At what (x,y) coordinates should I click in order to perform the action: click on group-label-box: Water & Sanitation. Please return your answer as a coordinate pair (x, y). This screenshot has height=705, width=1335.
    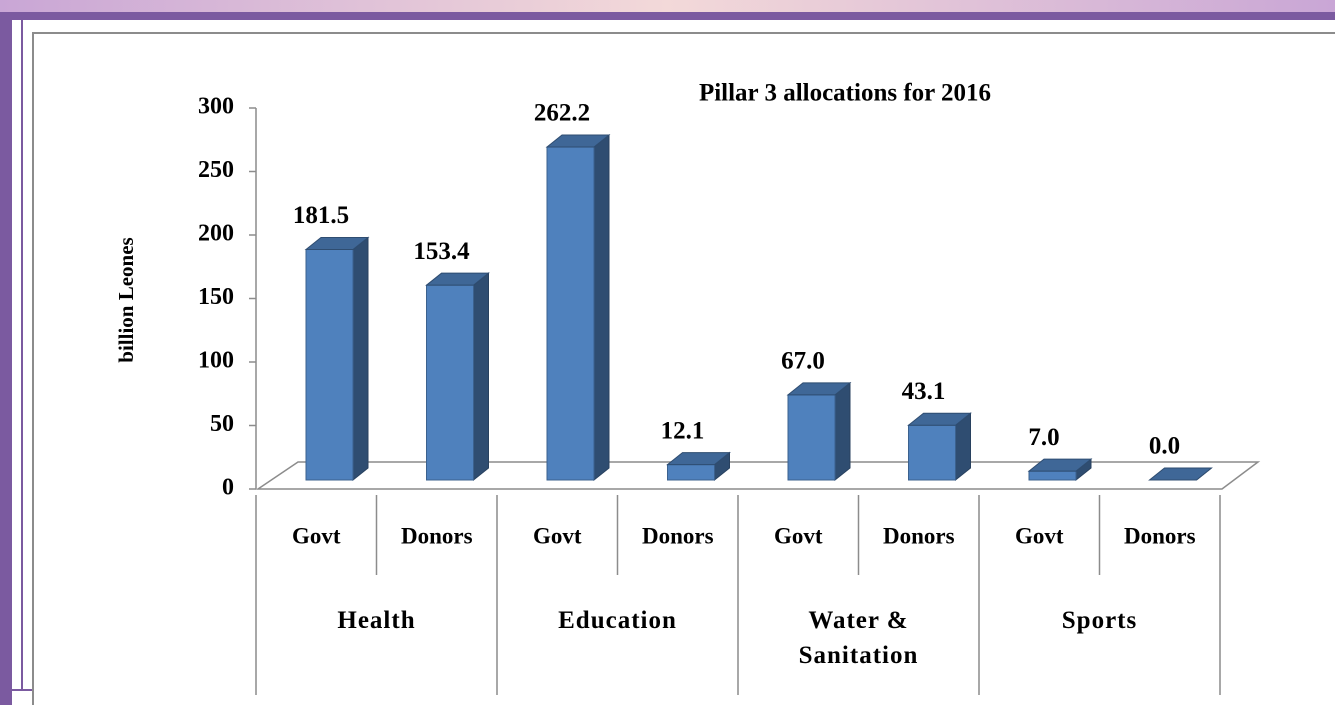
    Looking at the image, I should click on (858, 638).